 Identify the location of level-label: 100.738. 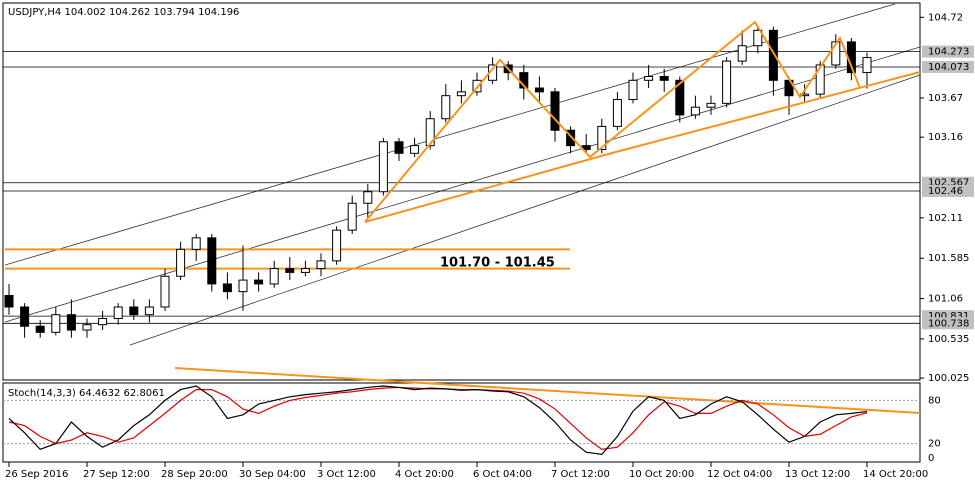
(948, 323).